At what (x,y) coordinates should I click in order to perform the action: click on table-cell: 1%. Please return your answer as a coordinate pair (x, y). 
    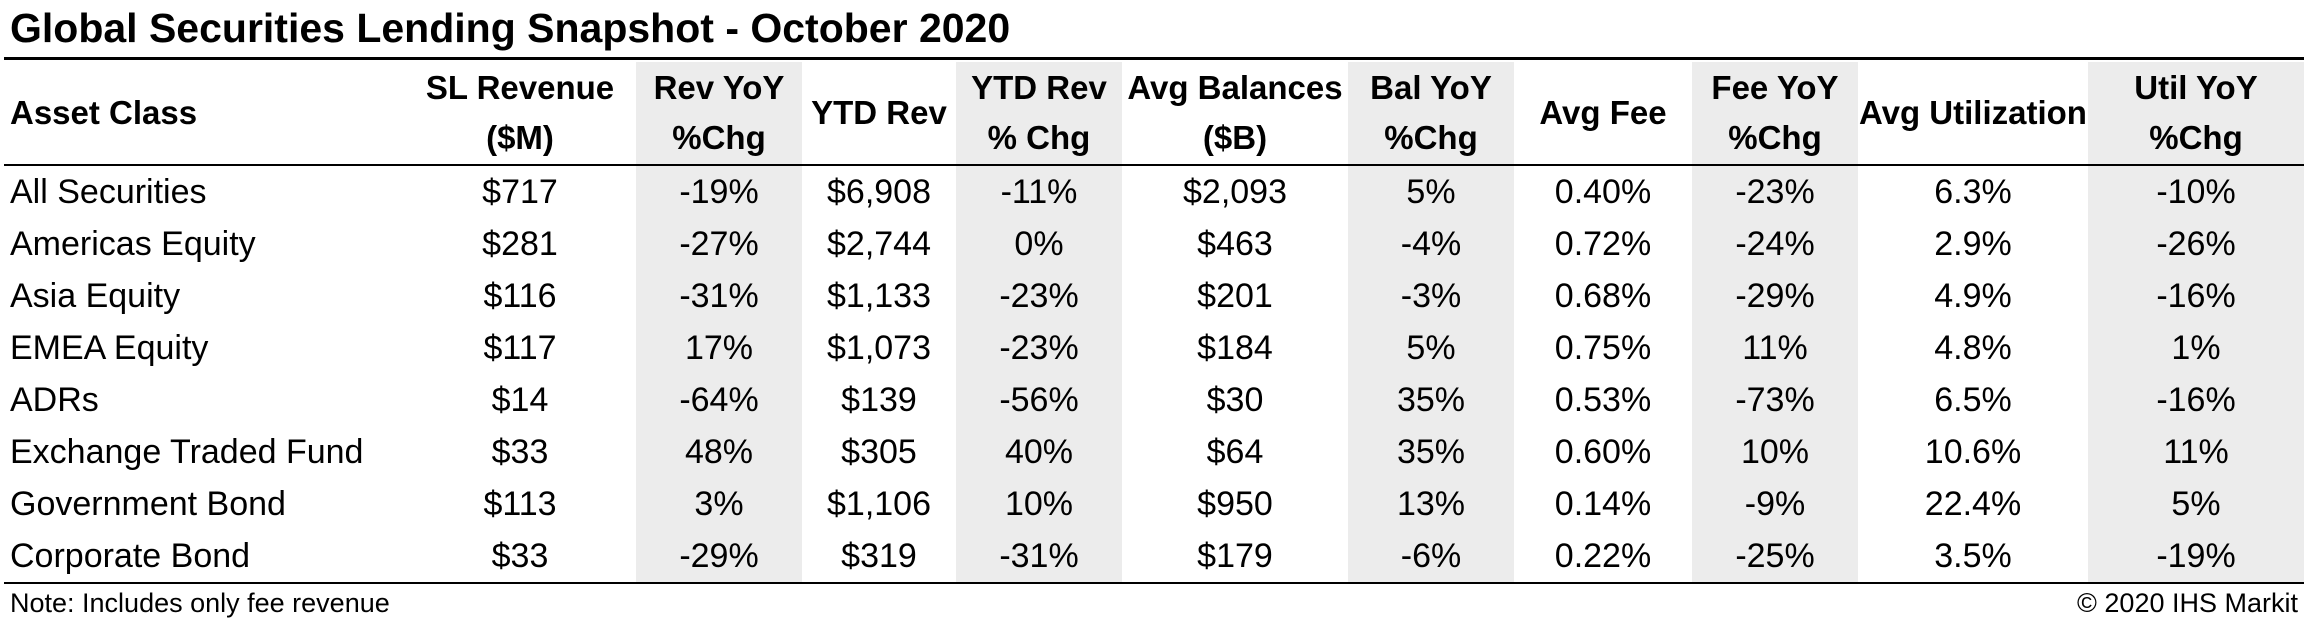
    Looking at the image, I should click on (2196, 348).